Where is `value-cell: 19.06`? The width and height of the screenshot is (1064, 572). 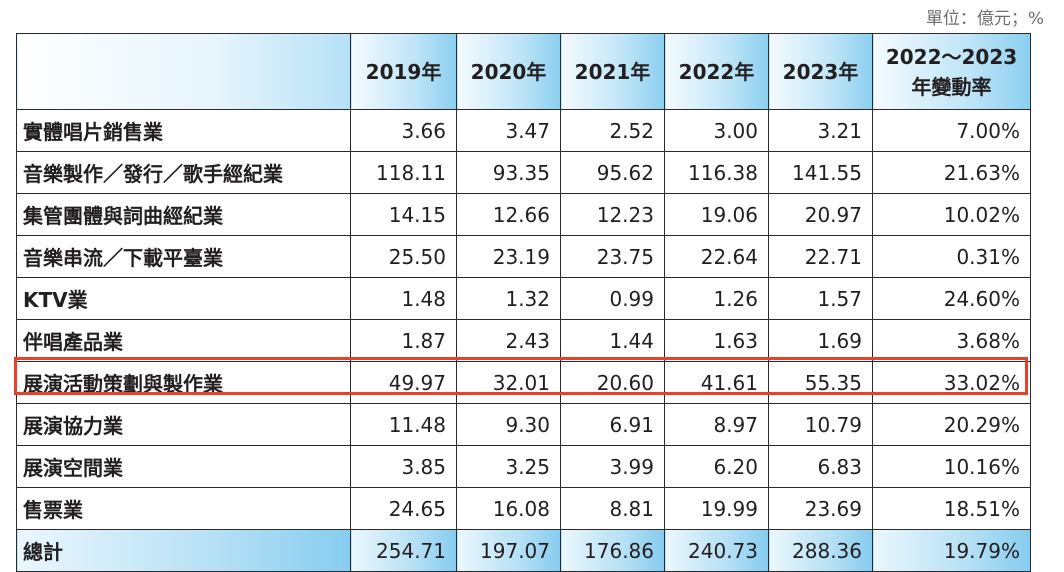 value-cell: 19.06 is located at coordinates (716, 214).